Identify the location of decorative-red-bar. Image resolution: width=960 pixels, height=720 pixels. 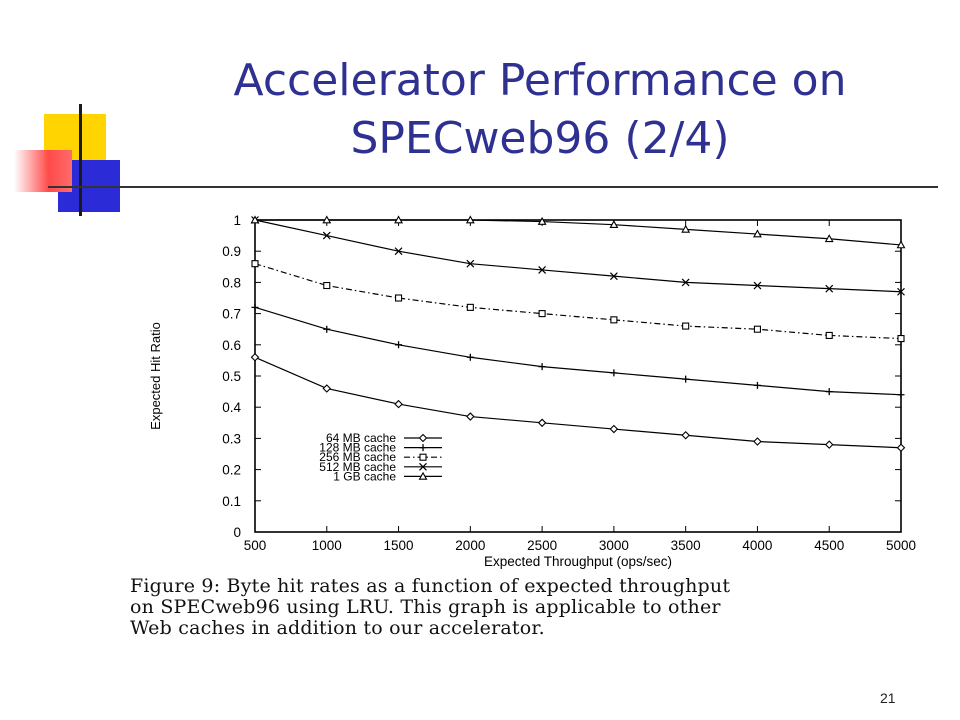
(43, 171).